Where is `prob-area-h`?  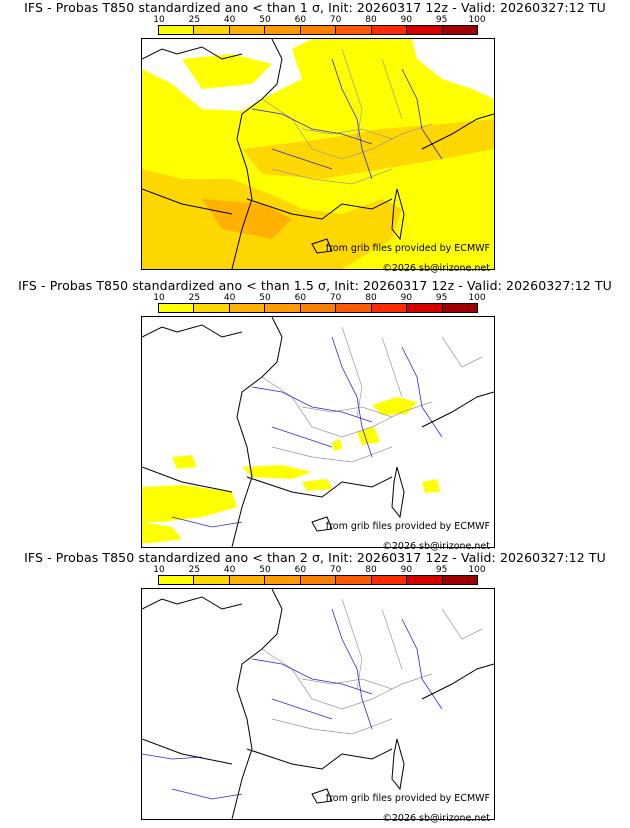 prob-area-h is located at coordinates (431, 486).